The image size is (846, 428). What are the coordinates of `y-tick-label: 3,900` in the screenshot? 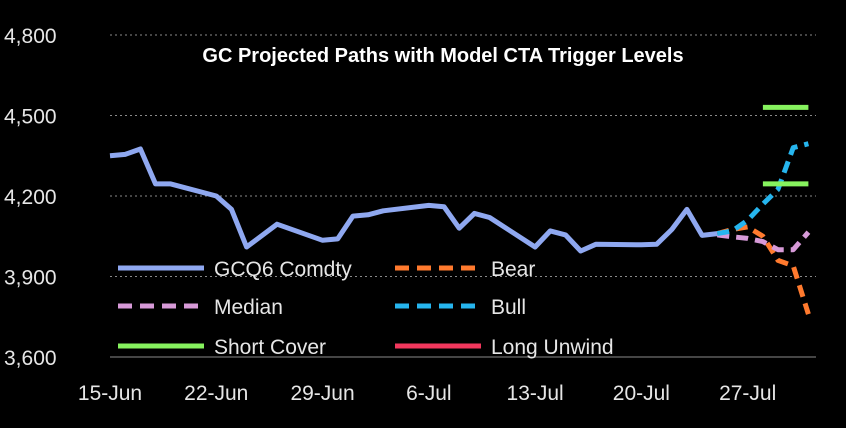 It's located at (30, 278).